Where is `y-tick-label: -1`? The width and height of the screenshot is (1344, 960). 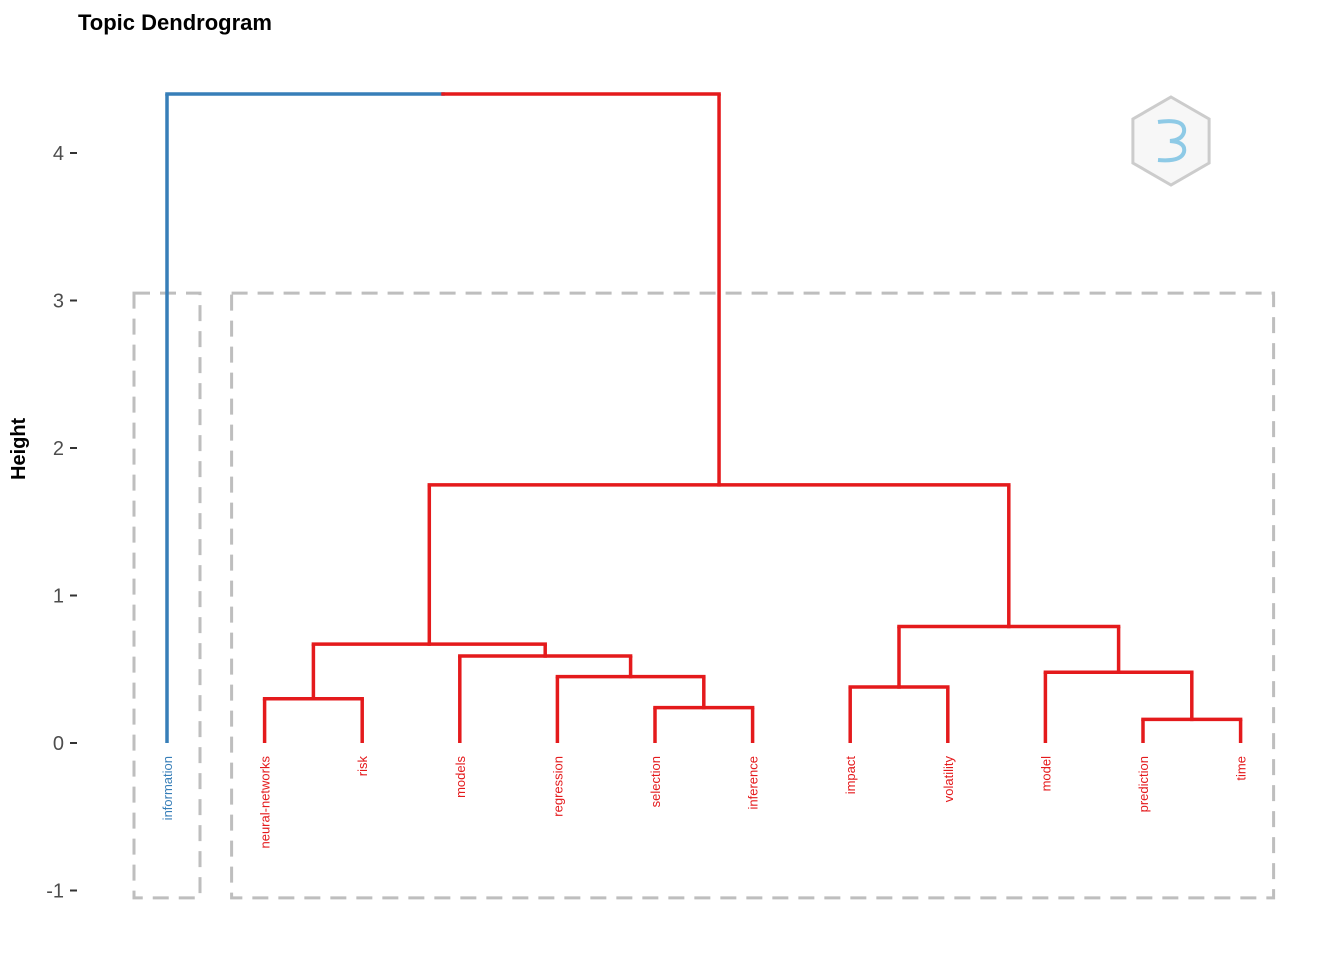
y-tick-label: -1 is located at coordinates (55, 892).